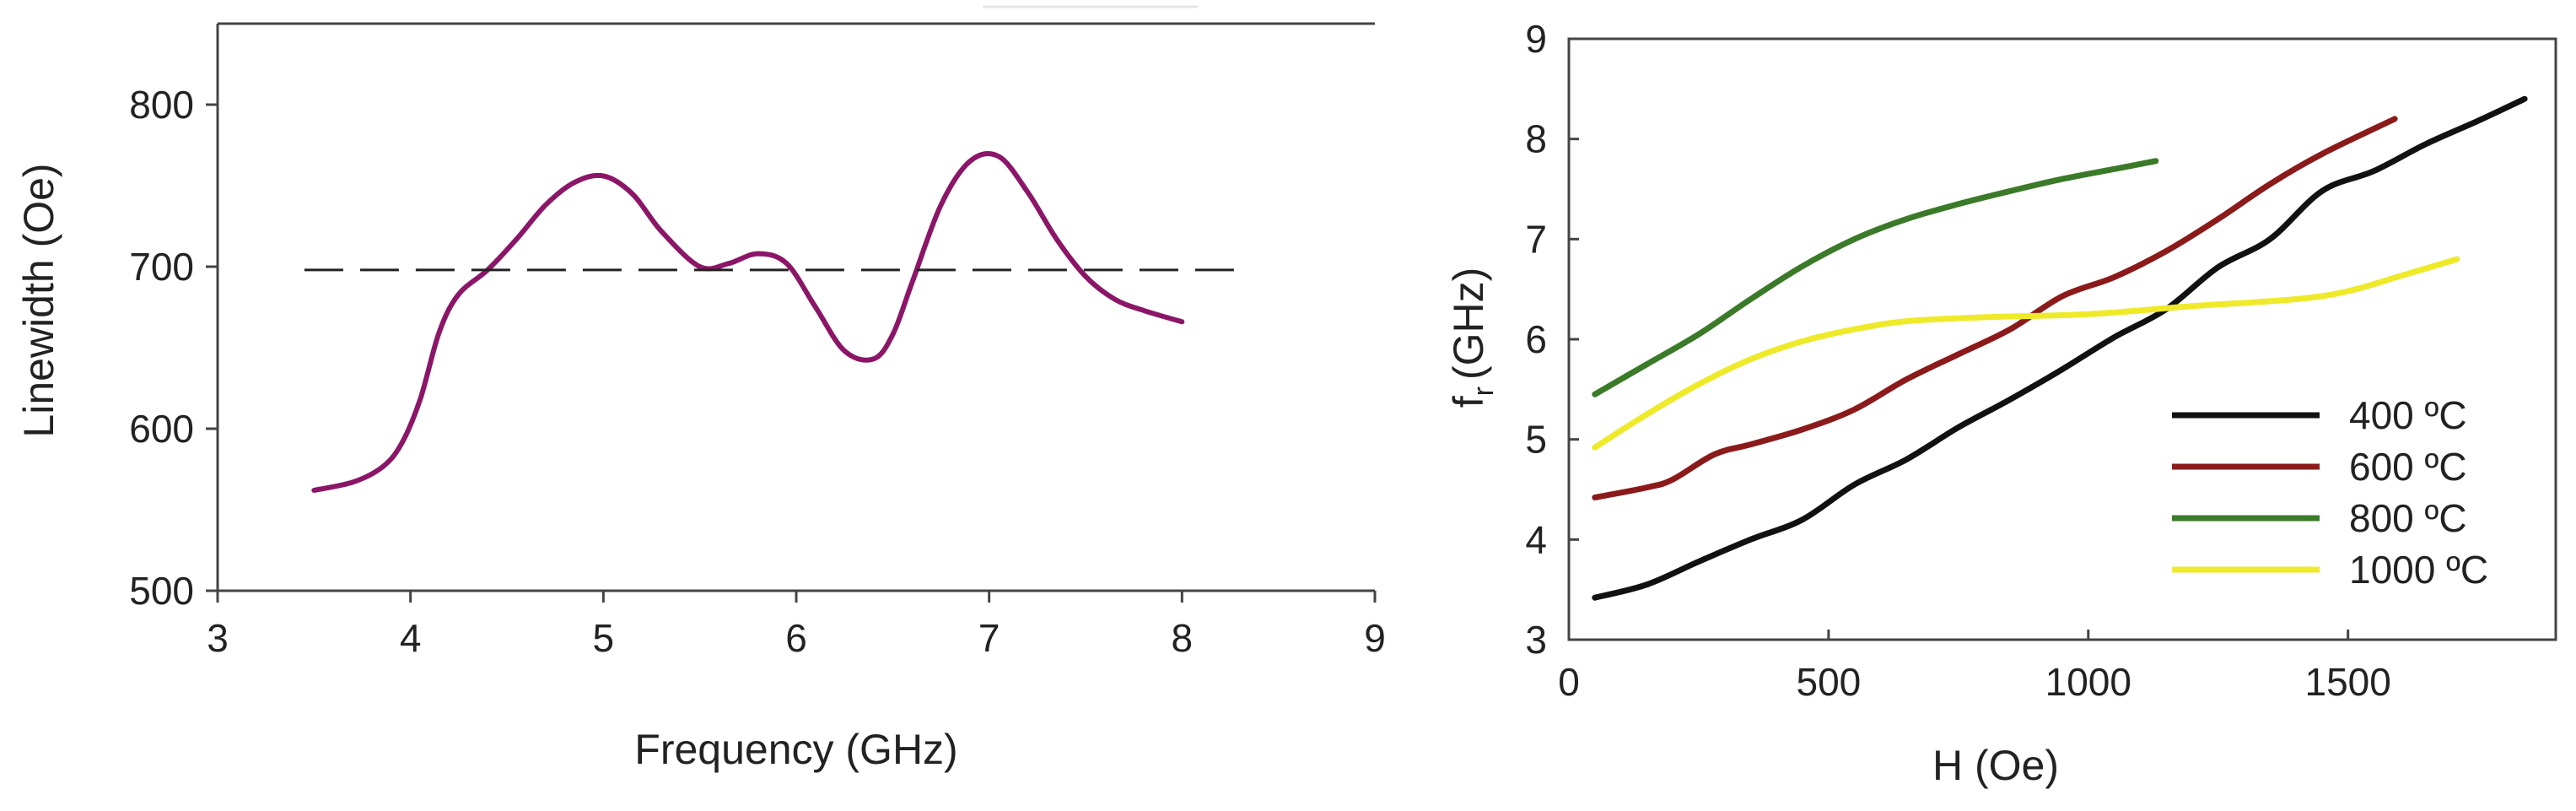  What do you see at coordinates (2408, 415) in the screenshot?
I see `legend-label-400-c: 400 ºC` at bounding box center [2408, 415].